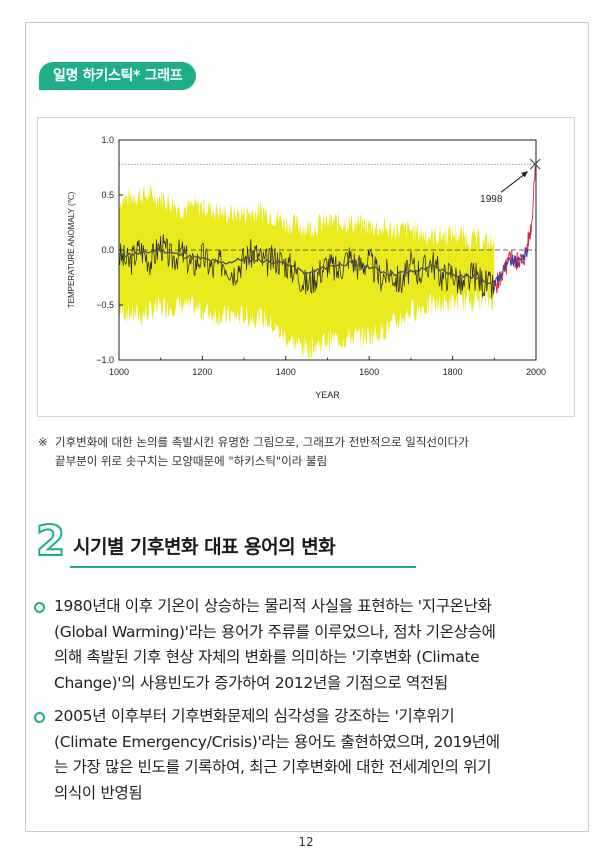  I want to click on y-tick-label: 1.0, so click(107, 140).